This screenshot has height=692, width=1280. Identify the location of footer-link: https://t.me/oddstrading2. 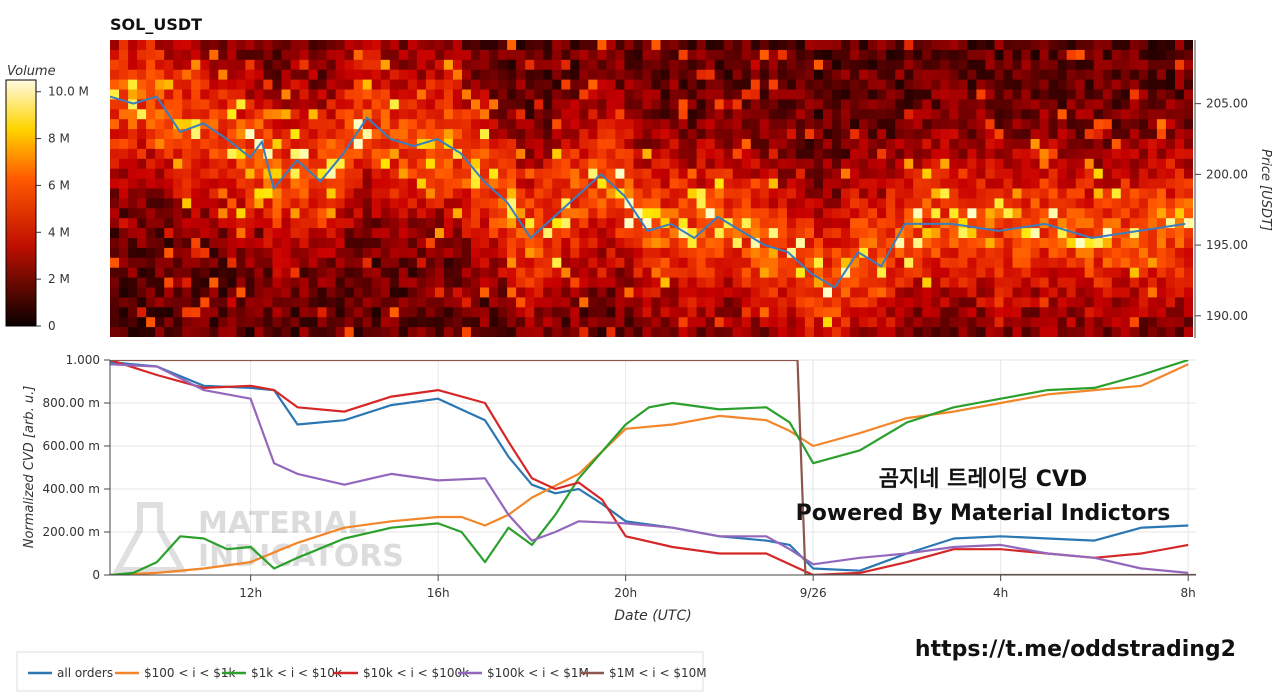
(1075, 649).